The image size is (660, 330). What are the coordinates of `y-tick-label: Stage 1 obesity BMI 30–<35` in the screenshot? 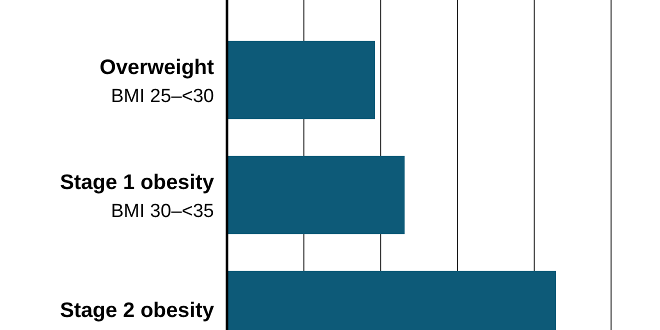 It's located at (137, 196).